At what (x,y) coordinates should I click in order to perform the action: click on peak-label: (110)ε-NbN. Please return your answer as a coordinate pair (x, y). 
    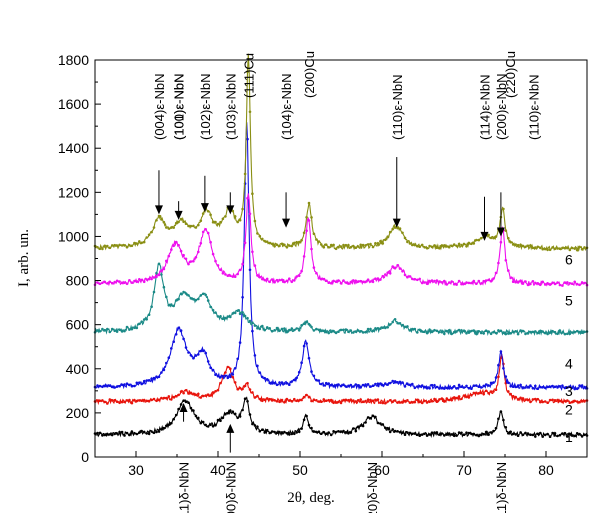
    Looking at the image, I should click on (534, 107).